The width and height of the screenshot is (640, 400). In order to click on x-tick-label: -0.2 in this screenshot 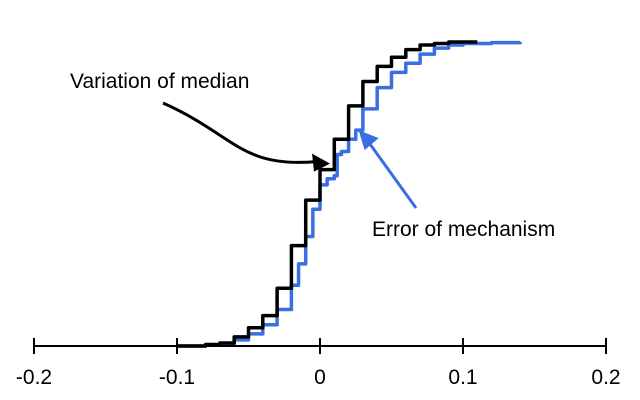, I will do `click(34, 377)`.